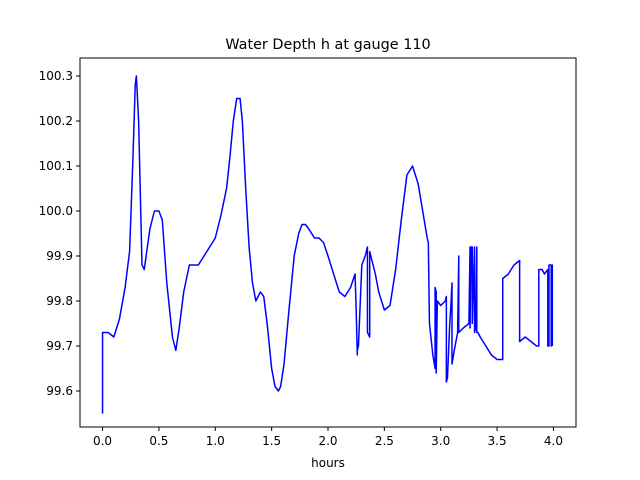  I want to click on y-tick-label: 99.6, so click(59, 391).